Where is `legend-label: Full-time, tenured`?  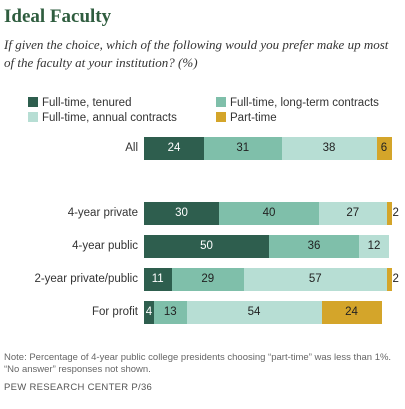 legend-label: Full-time, tenured is located at coordinates (87, 103).